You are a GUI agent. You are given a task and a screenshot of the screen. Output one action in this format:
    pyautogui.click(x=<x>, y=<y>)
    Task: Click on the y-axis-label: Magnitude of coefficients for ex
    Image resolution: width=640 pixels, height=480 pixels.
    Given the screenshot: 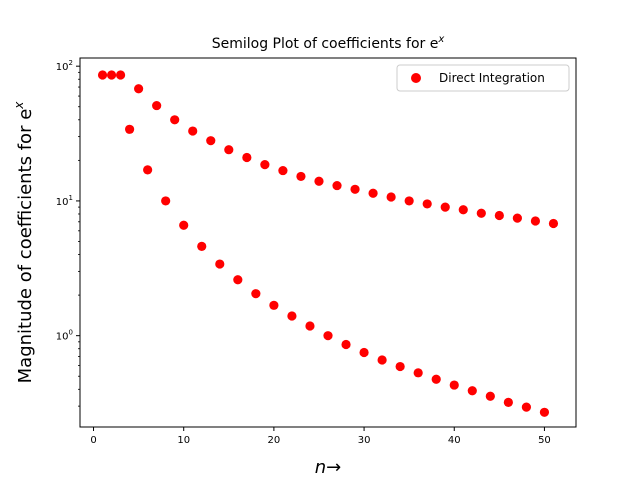 What is the action you would take?
    pyautogui.click(x=24, y=242)
    